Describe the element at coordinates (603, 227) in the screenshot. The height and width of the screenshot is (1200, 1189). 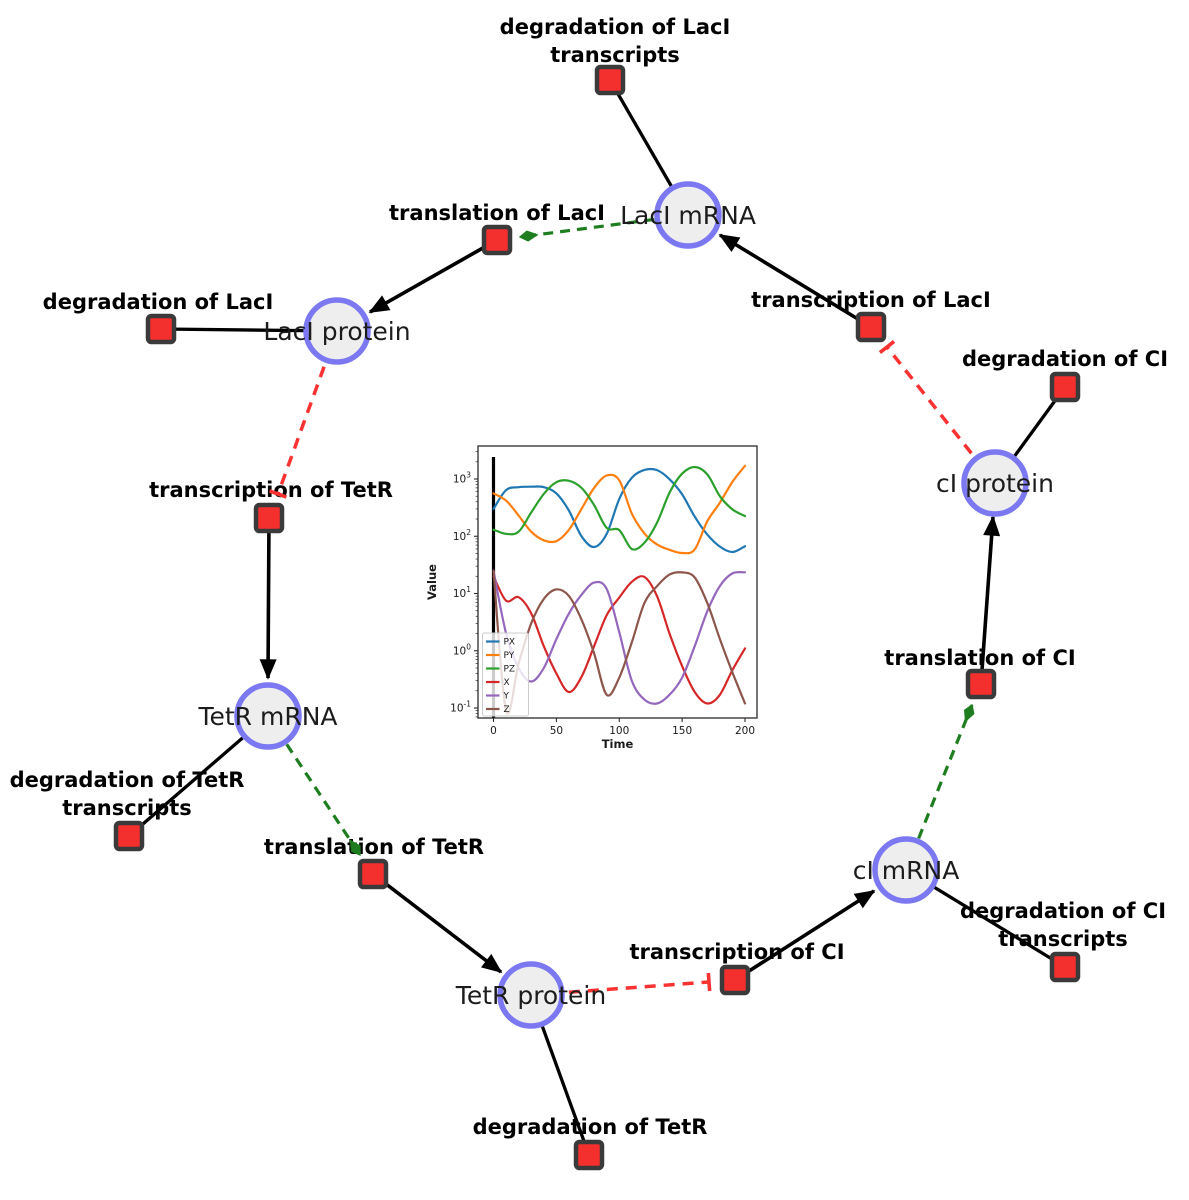
I see `edge-laci-mrna-to-translation-laci` at that location.